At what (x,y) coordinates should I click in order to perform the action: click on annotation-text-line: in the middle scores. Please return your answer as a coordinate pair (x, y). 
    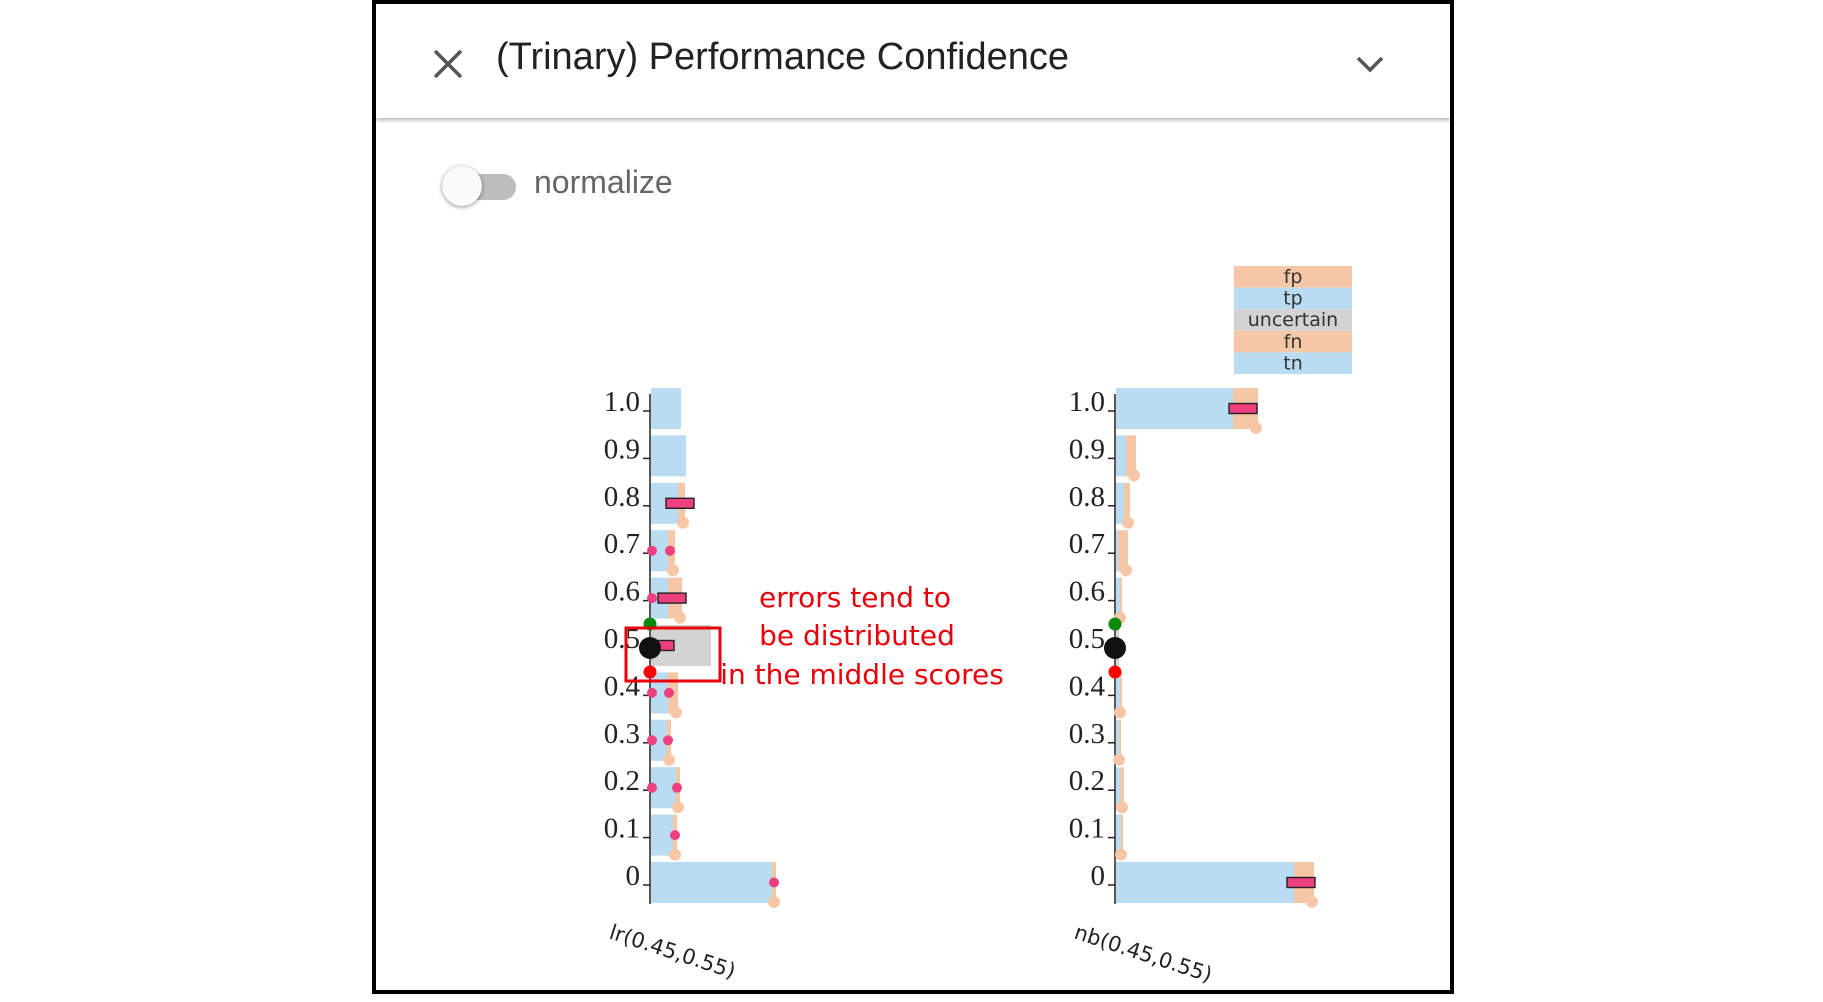
    Looking at the image, I should click on (862, 674).